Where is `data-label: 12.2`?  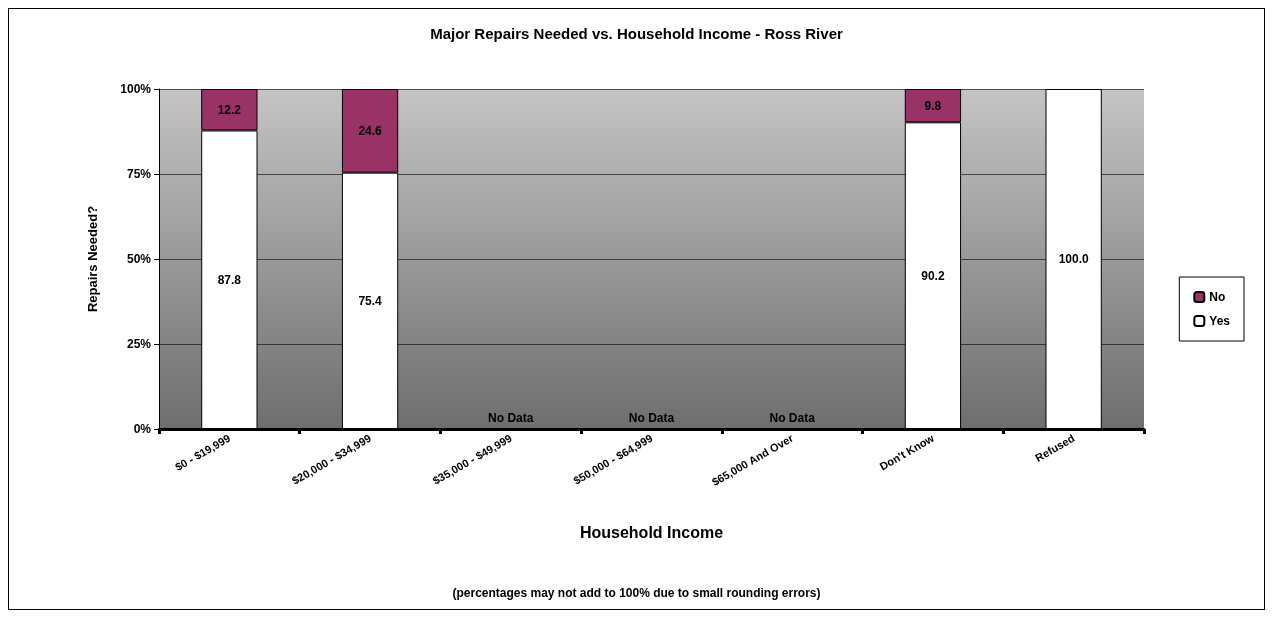
data-label: 12.2 is located at coordinates (229, 109).